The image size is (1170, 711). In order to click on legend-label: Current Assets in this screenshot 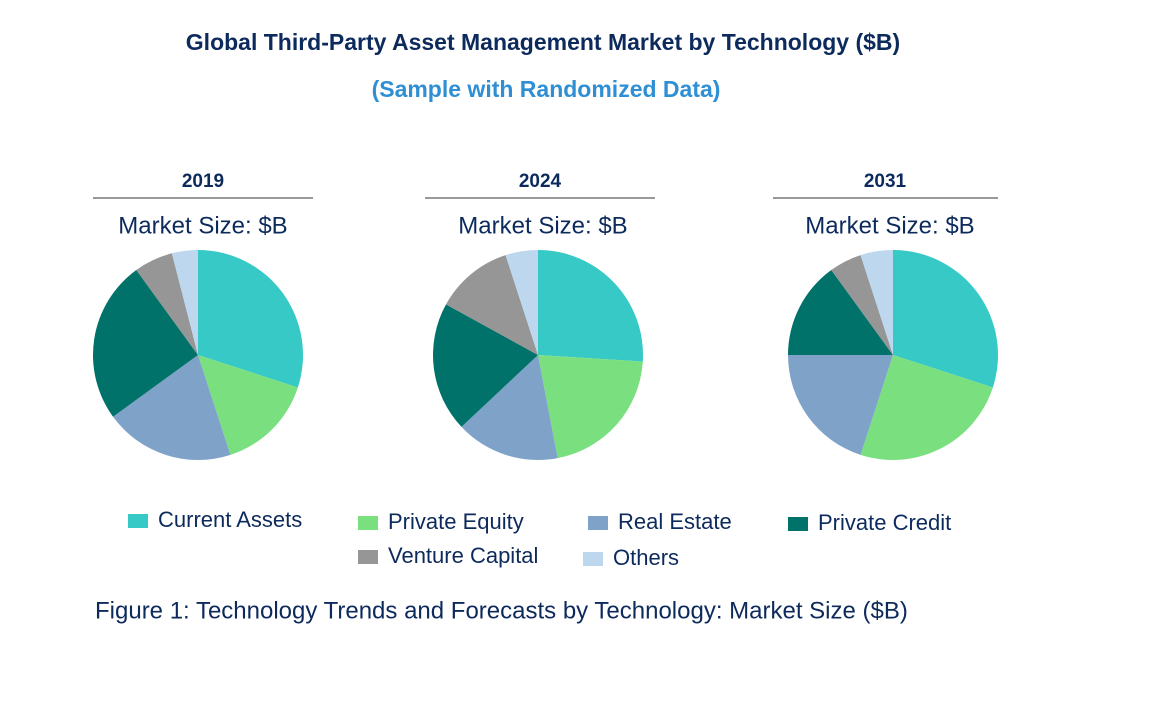, I will do `click(230, 519)`.